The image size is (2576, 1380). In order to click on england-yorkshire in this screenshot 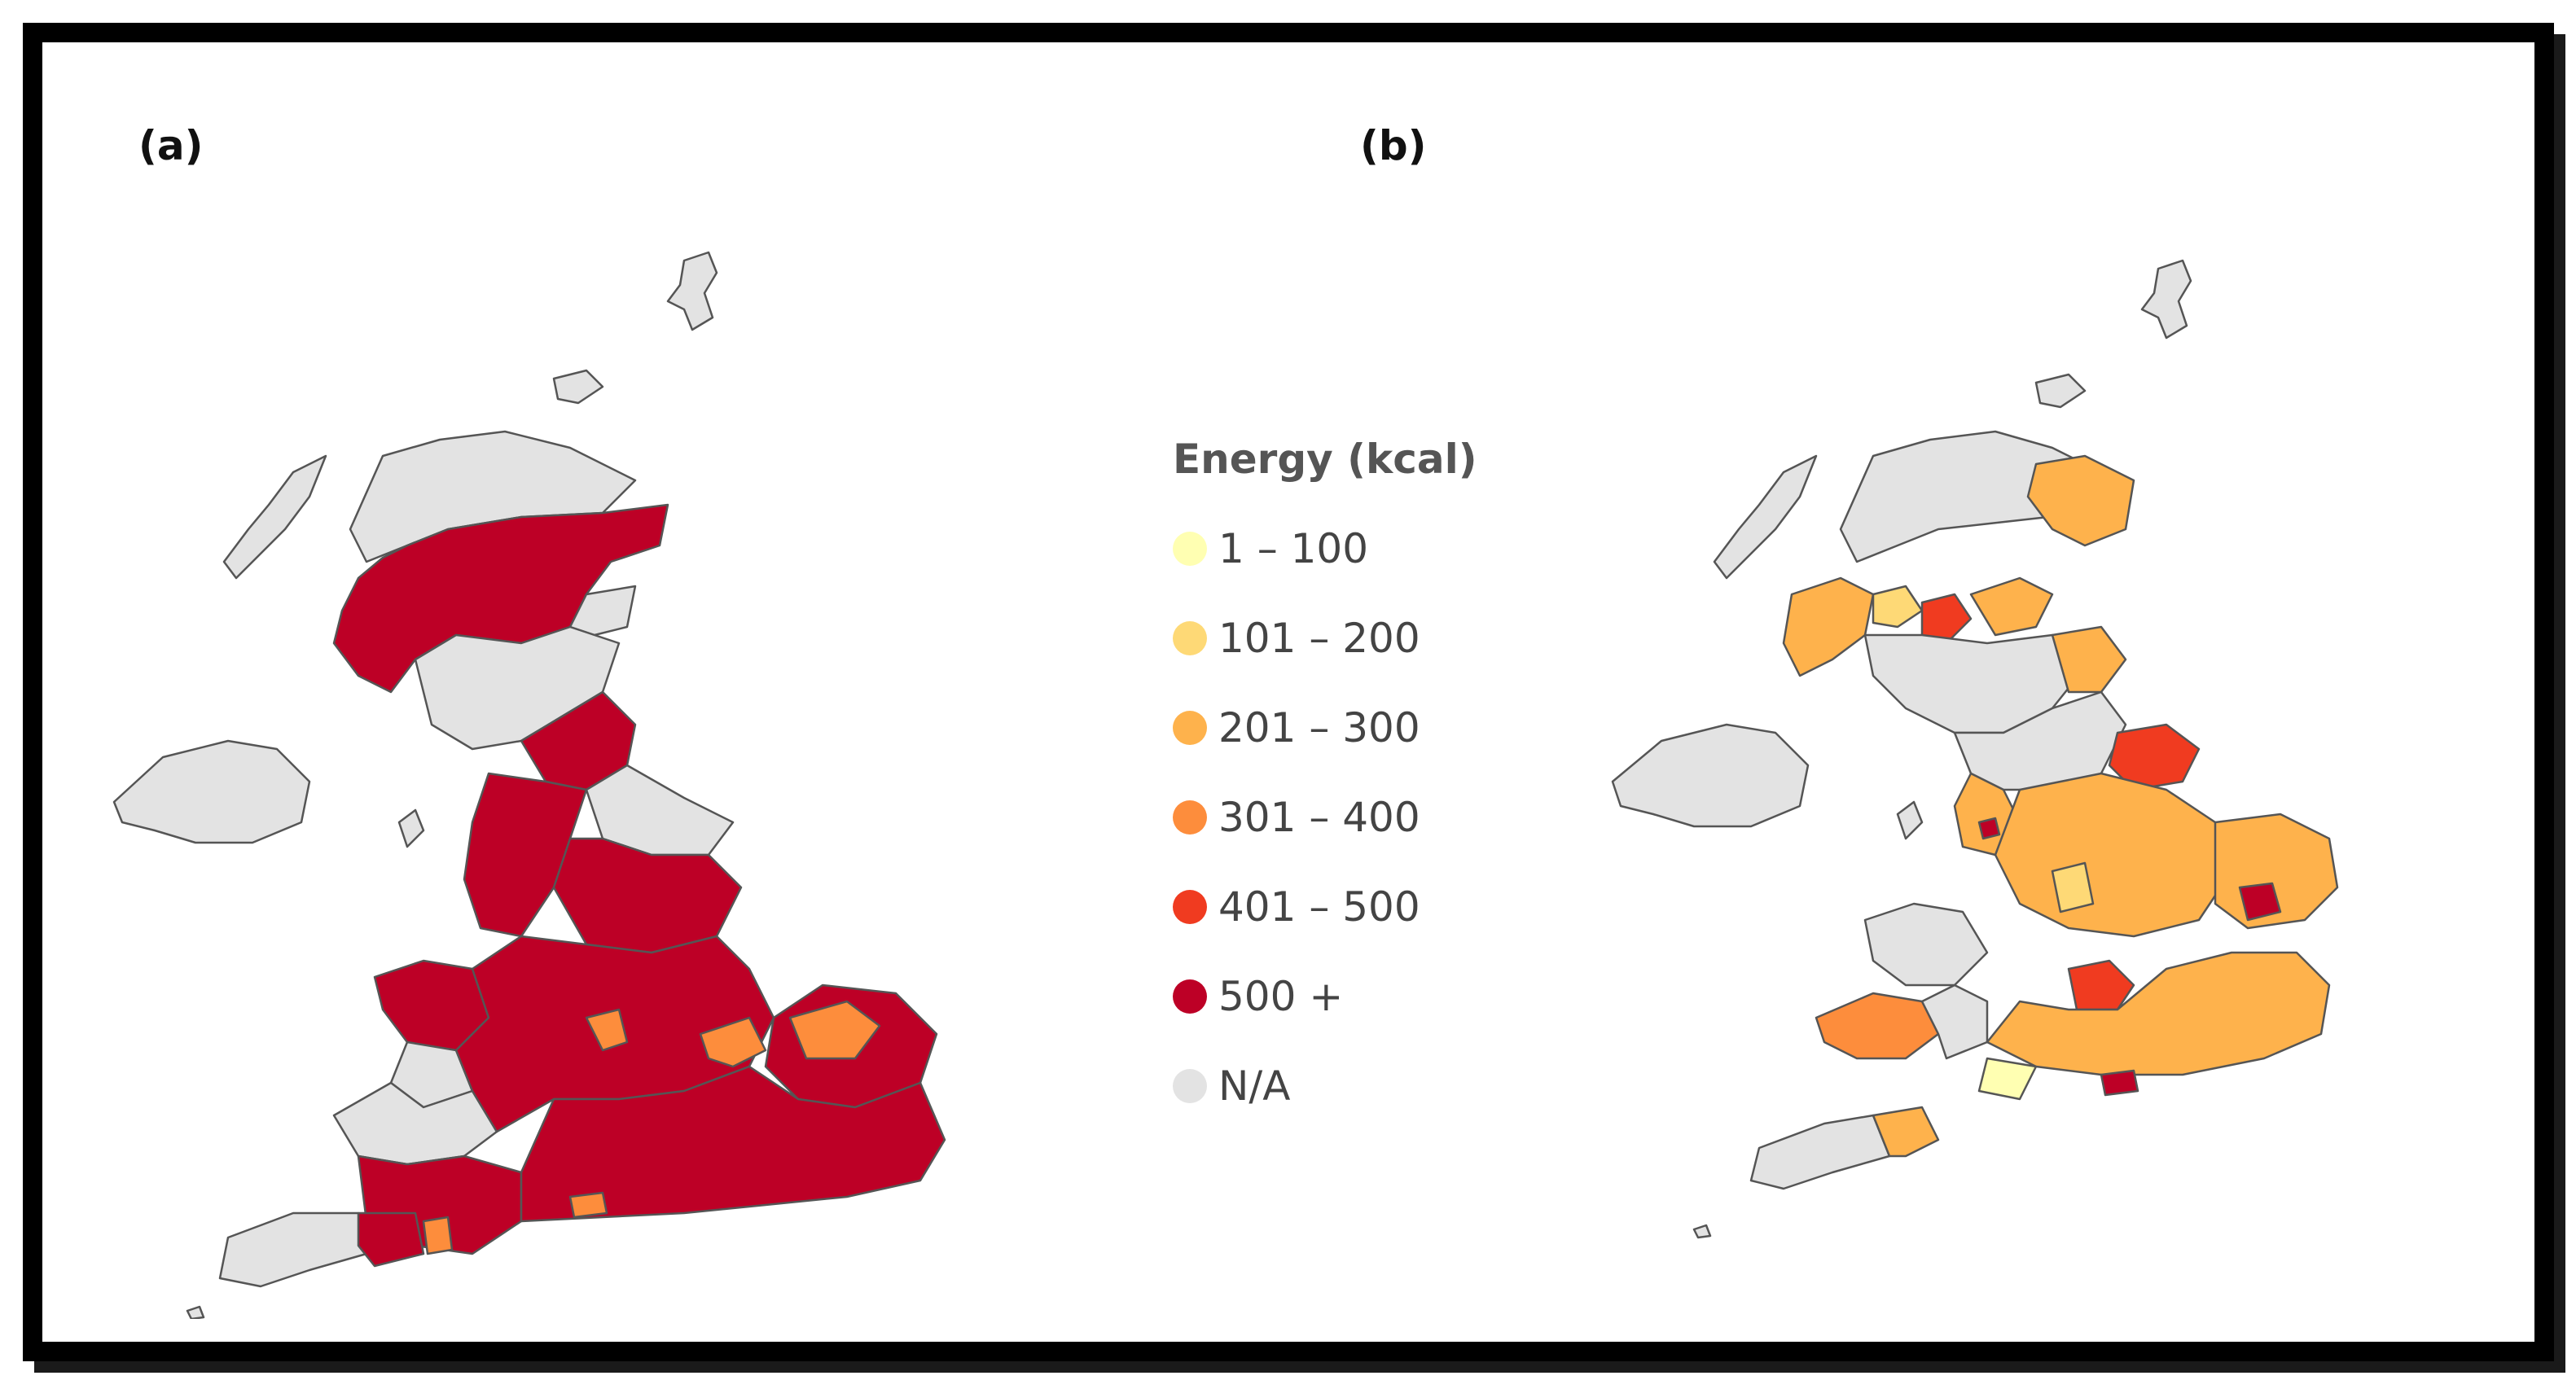, I will do `click(647, 895)`.